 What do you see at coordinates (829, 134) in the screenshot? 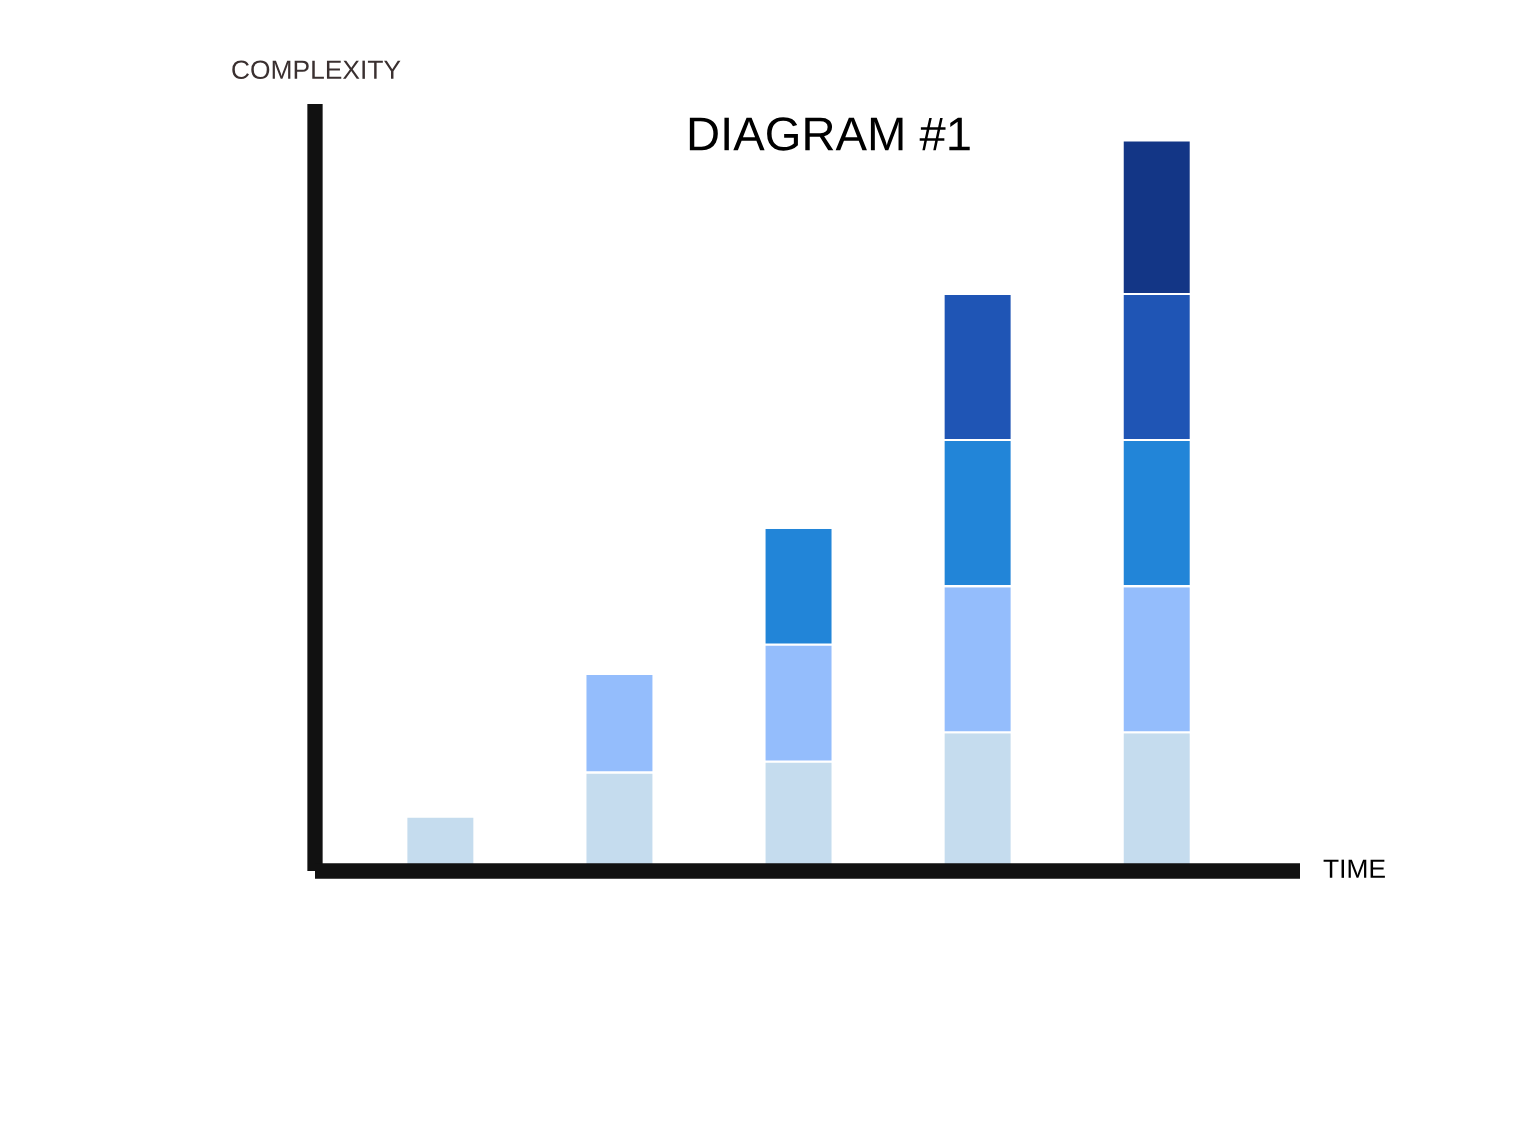
I see `chart-title: DIAGRAM #1` at bounding box center [829, 134].